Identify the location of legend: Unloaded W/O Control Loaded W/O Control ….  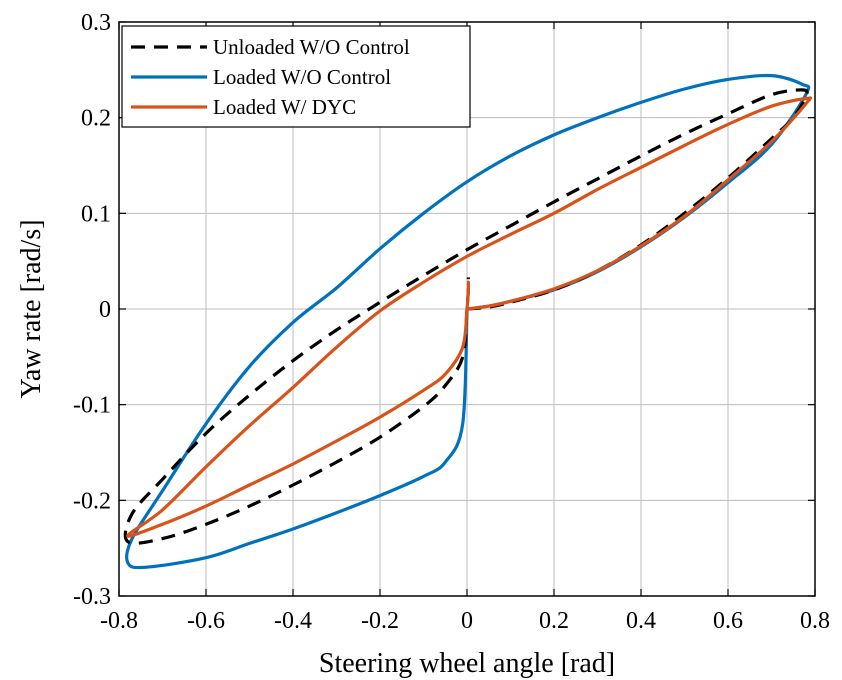
(296, 76).